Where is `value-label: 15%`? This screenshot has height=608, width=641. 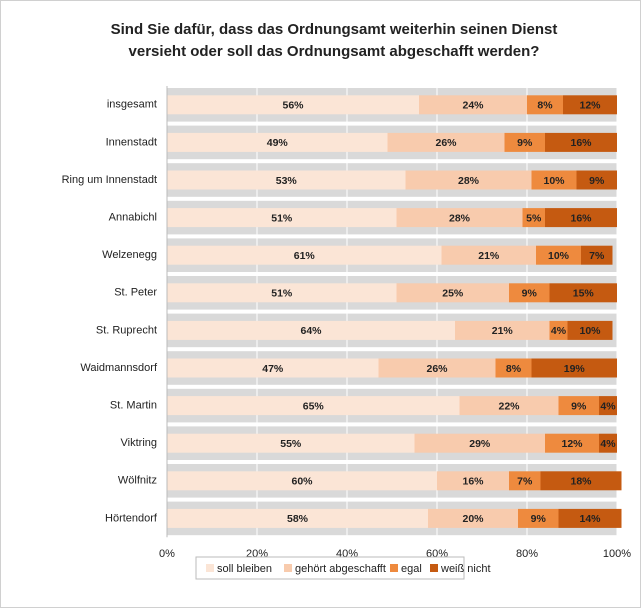 value-label: 15% is located at coordinates (584, 294).